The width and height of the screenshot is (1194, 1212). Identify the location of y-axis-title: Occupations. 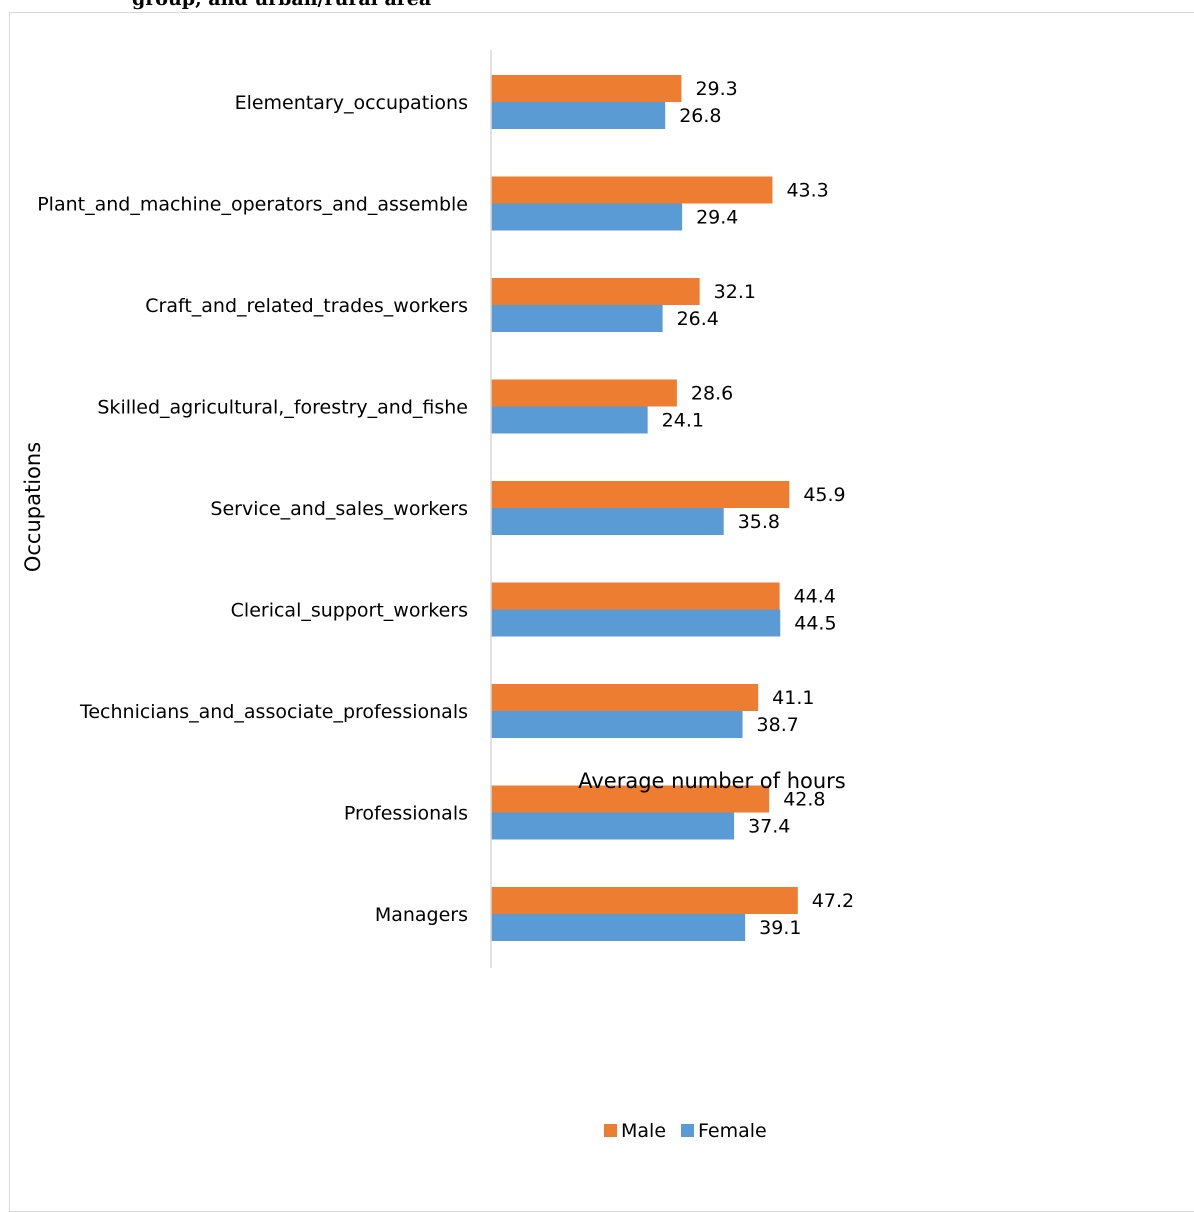
(33, 507).